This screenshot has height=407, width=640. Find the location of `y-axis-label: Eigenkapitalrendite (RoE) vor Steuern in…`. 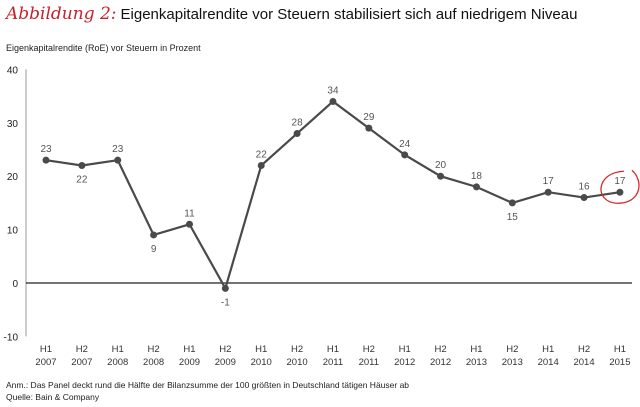

y-axis-label: Eigenkapitalrendite (RoE) vor Steuern in… is located at coordinates (103, 48).